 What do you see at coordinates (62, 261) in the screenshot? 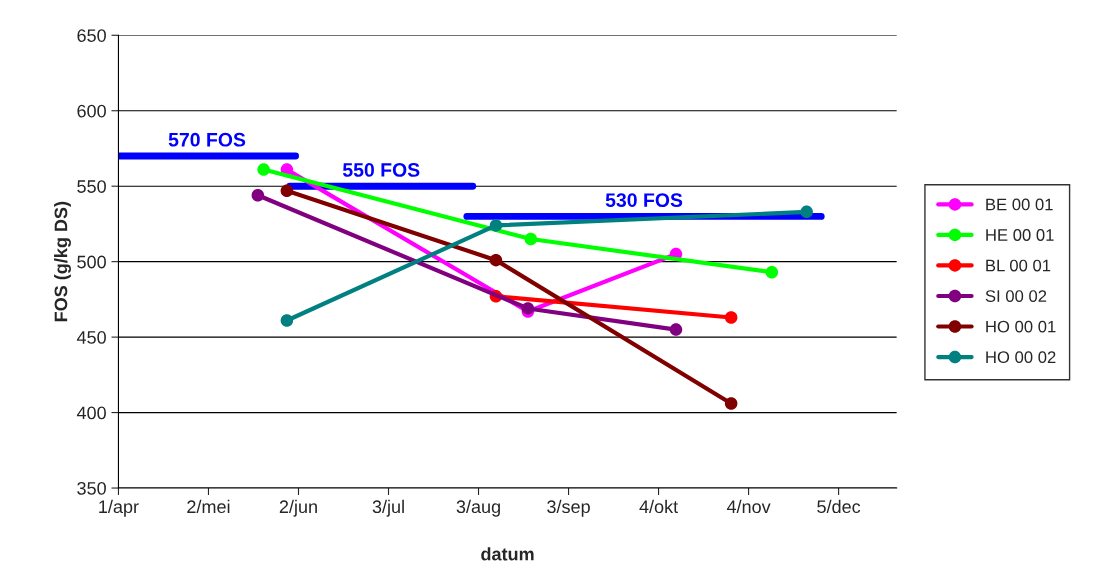
I see `y-axis-title: FOS (g/kg DS)` at bounding box center [62, 261].